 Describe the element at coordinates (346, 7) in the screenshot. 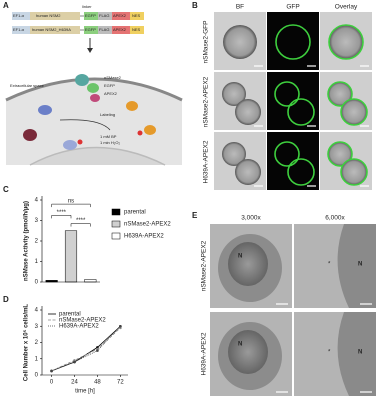

I see `column-header: Overlay` at that location.